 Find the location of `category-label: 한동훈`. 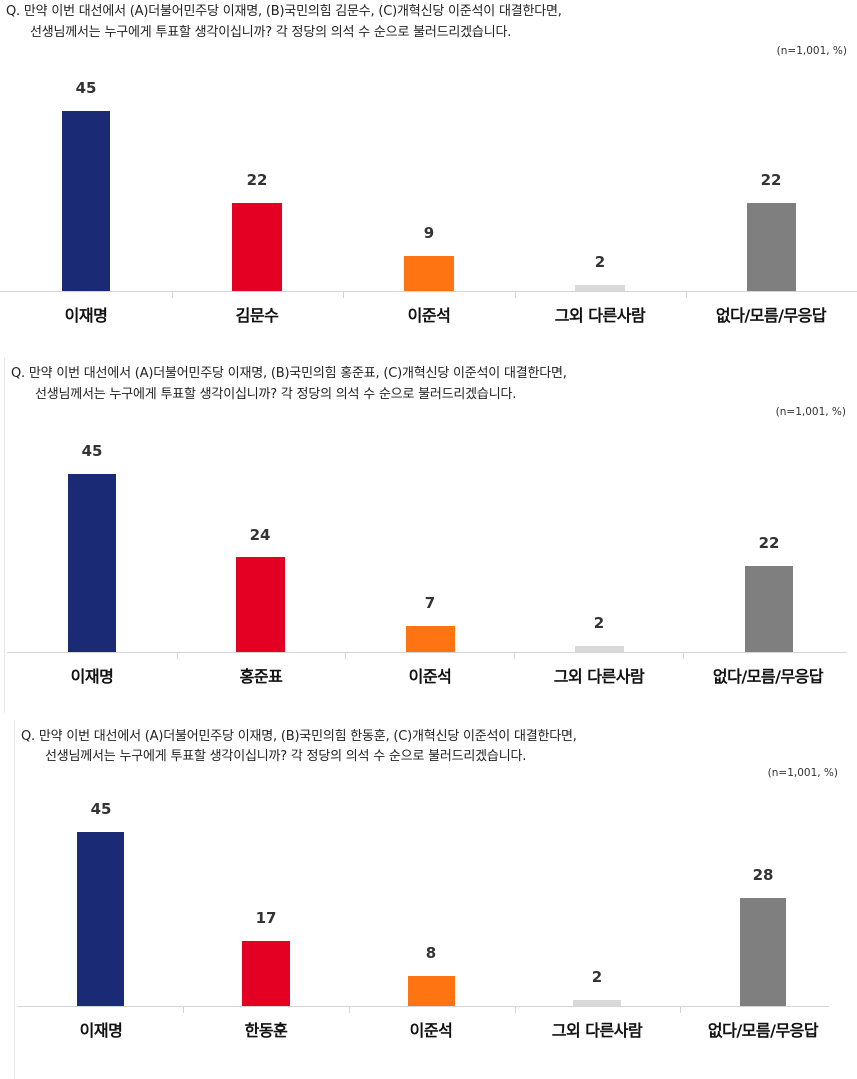

category-label: 한동훈 is located at coordinates (266, 1030).